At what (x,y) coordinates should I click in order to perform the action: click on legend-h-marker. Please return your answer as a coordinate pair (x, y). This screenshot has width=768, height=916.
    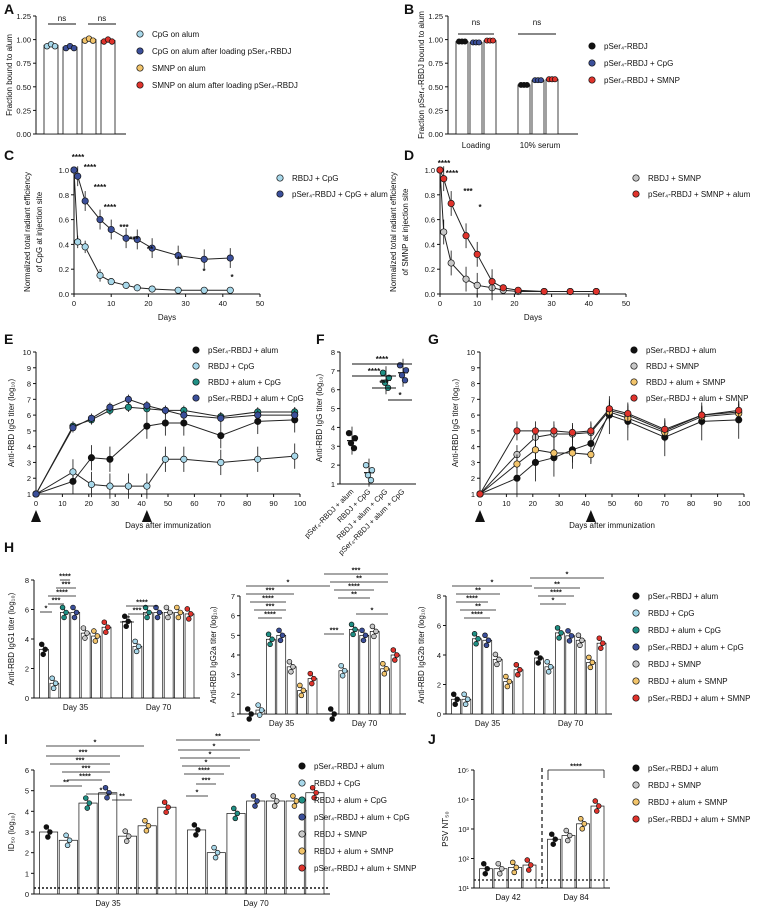
    Looking at the image, I should click on (636, 630).